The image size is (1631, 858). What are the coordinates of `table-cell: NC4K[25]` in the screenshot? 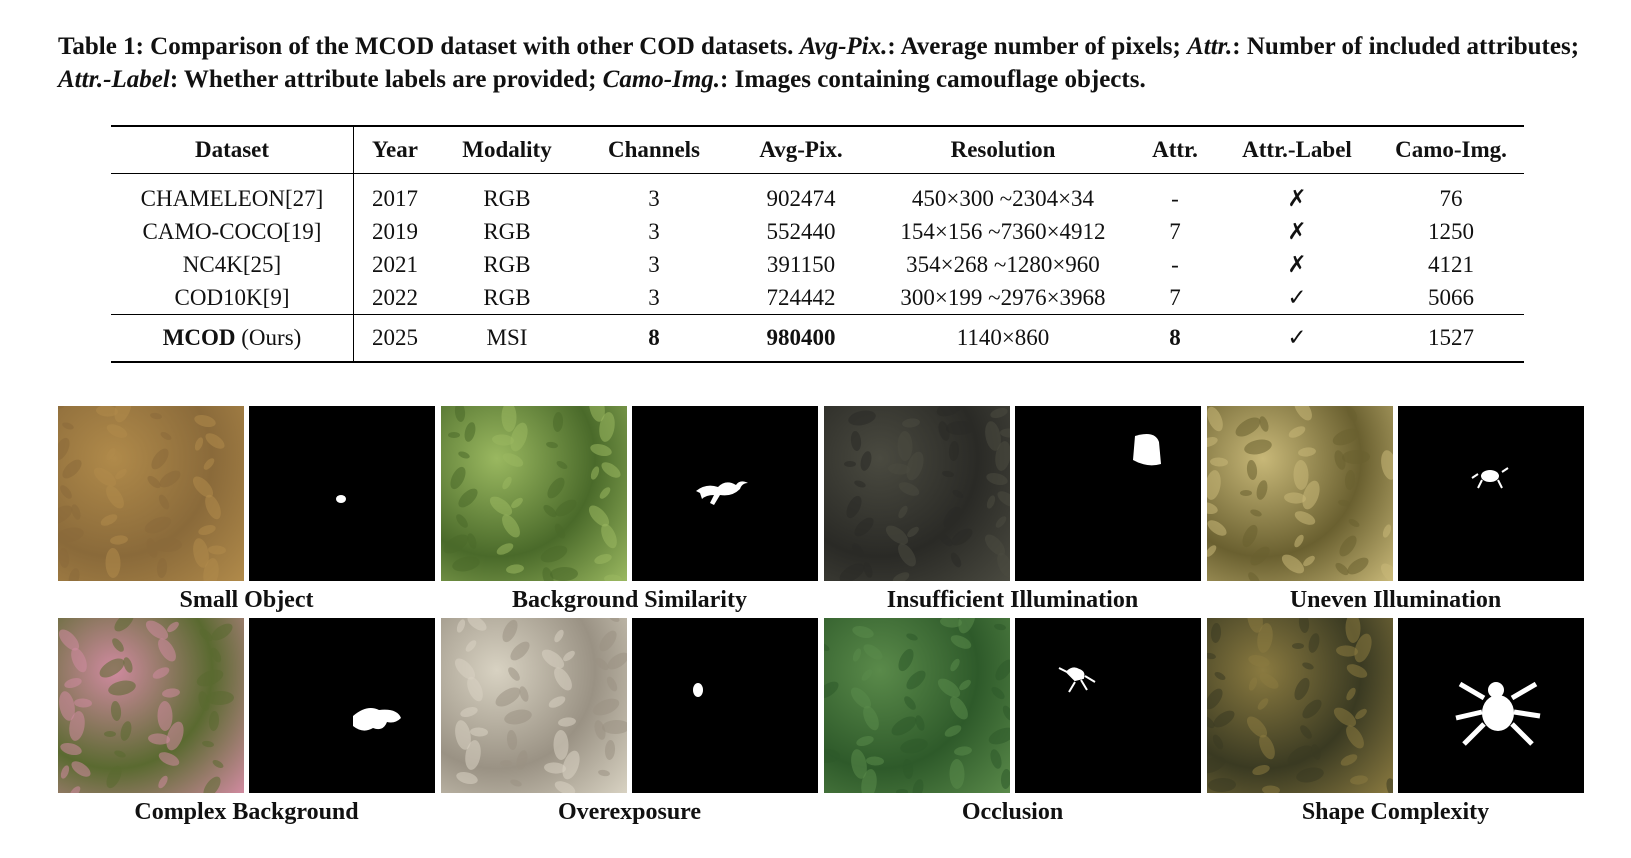 It's located at (232, 264).